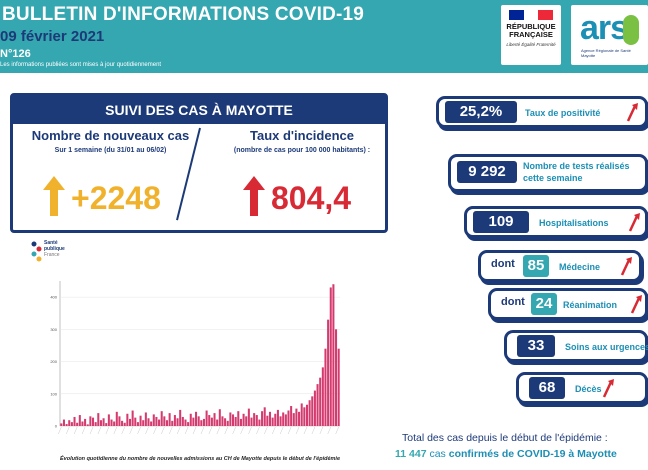 The height and width of the screenshot is (470, 648). Describe the element at coordinates (53, 393) in the screenshot. I see `y-tick-label: 100` at that location.